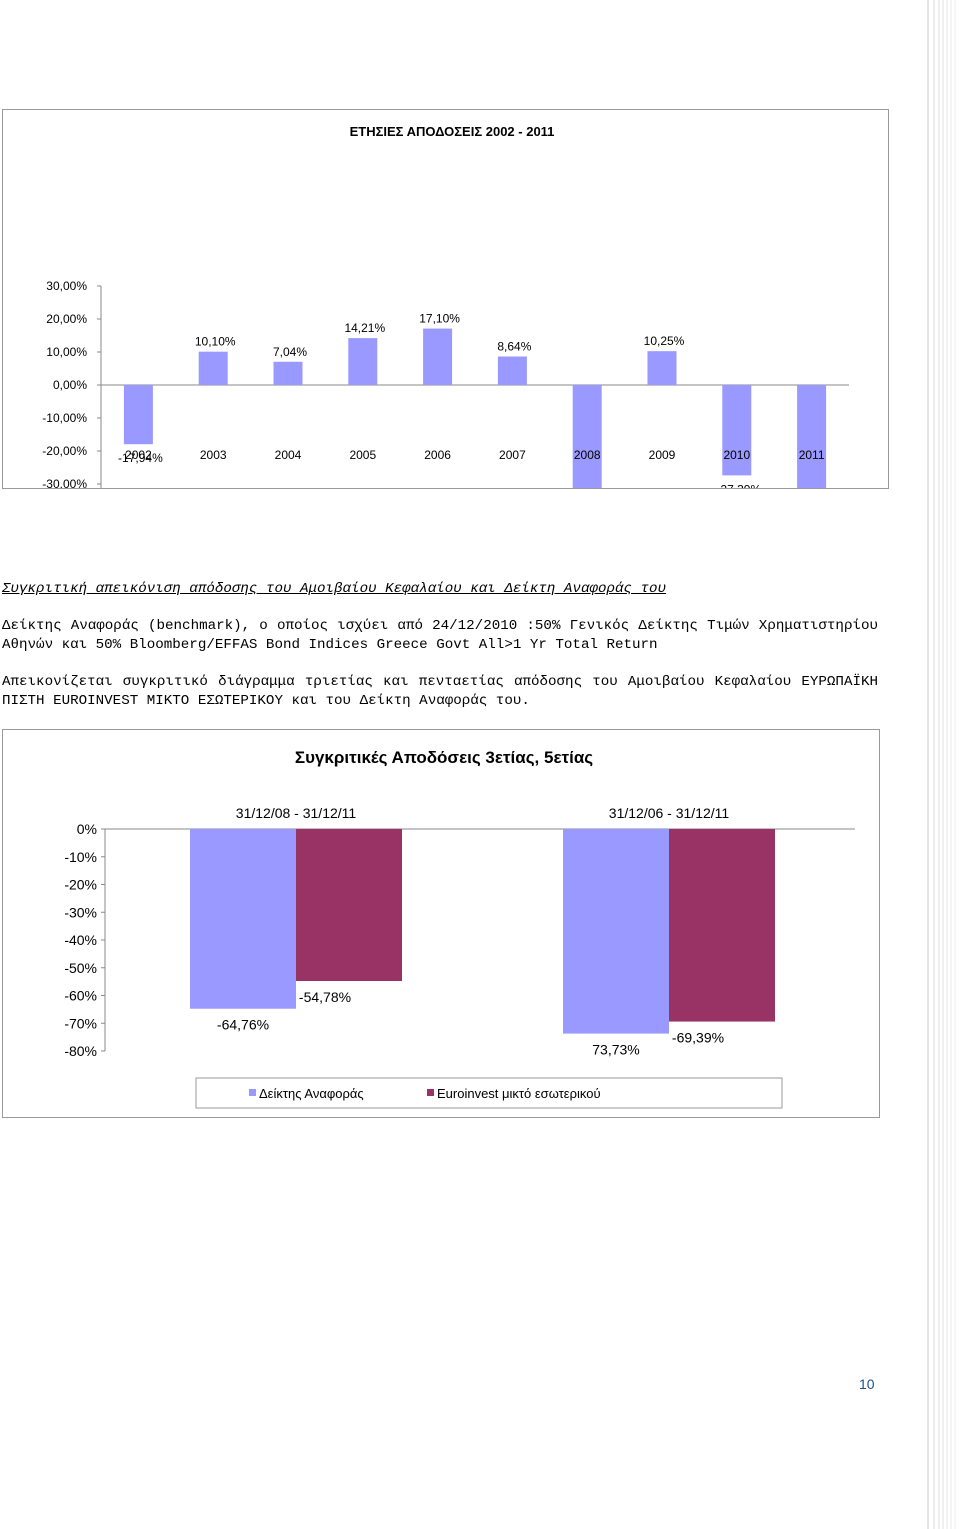 This screenshot has height=1529, width=960. What do you see at coordinates (362, 455) in the screenshot?
I see `category-label: 2005` at bounding box center [362, 455].